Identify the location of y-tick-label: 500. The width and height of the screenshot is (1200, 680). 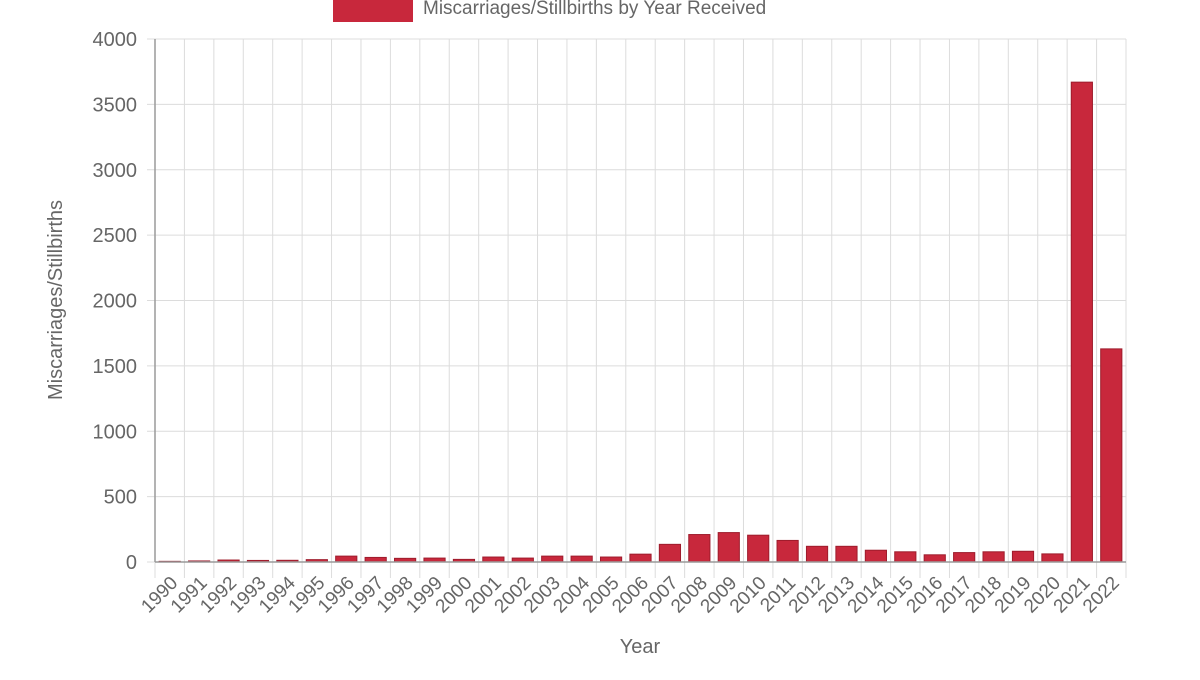
(120, 498).